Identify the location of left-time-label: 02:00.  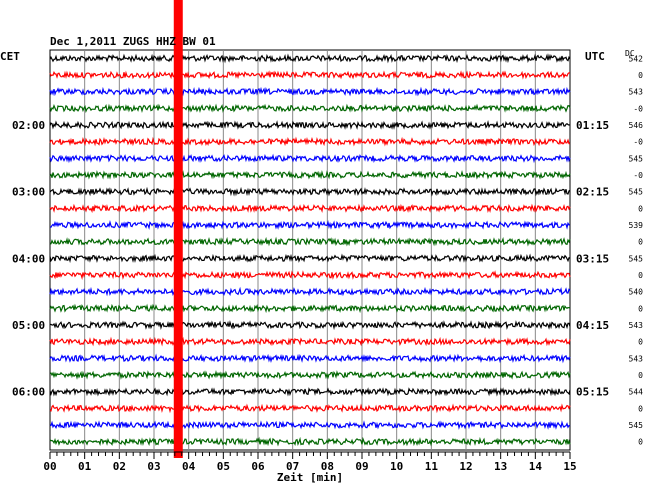
(28, 125).